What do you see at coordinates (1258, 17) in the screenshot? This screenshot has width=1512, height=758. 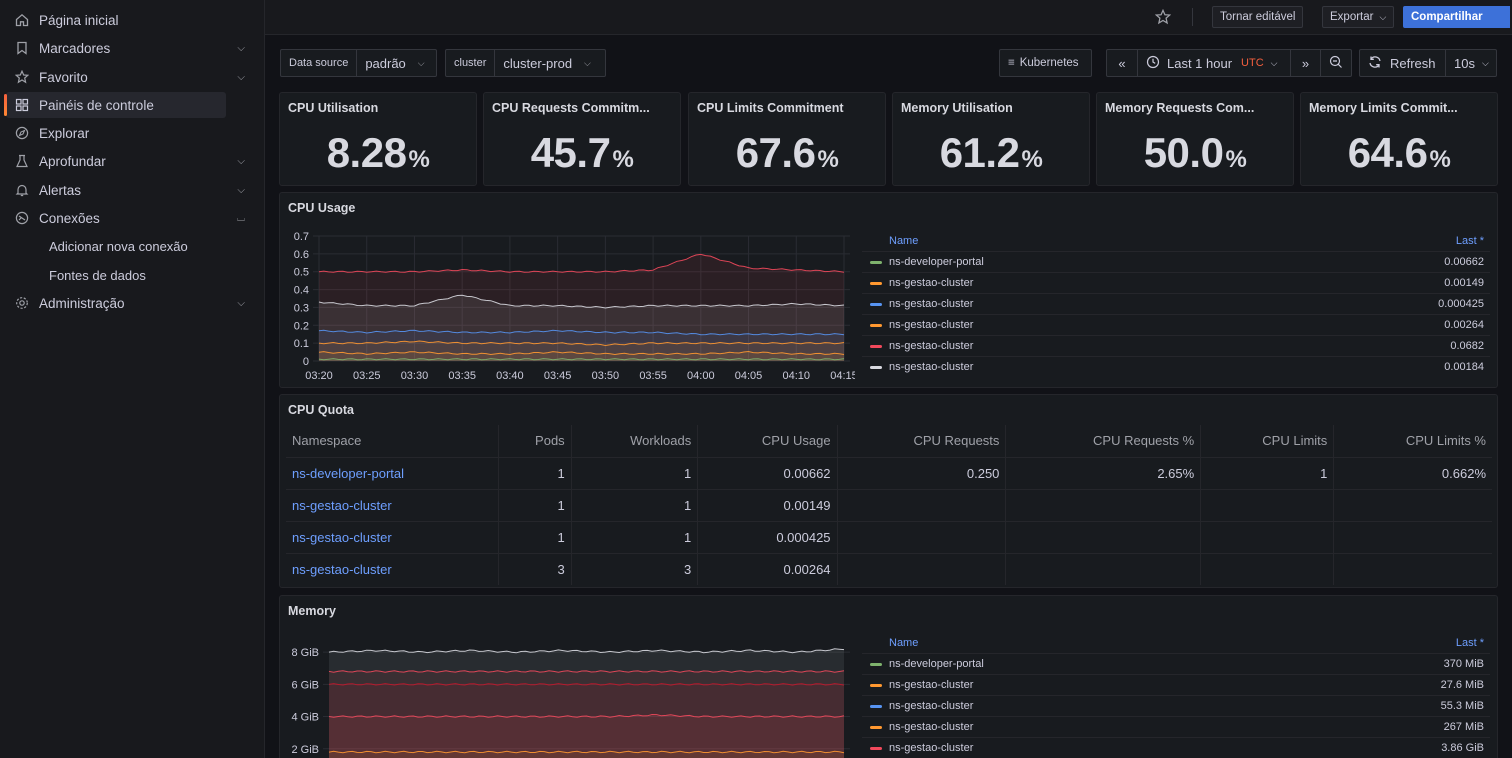 I see `make-editable-button: Tornar editável` at bounding box center [1258, 17].